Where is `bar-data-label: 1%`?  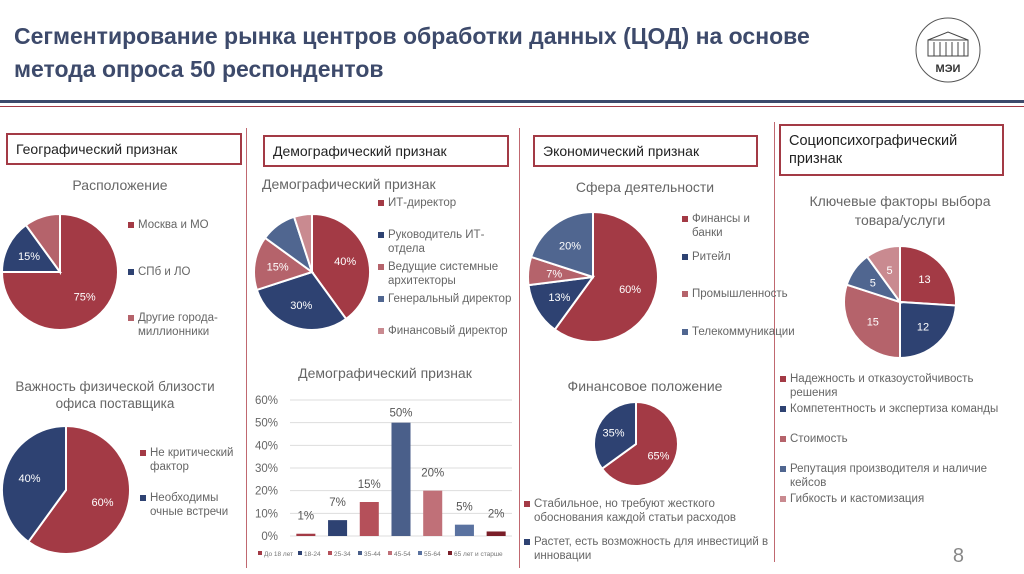 bar-data-label: 1% is located at coordinates (306, 517).